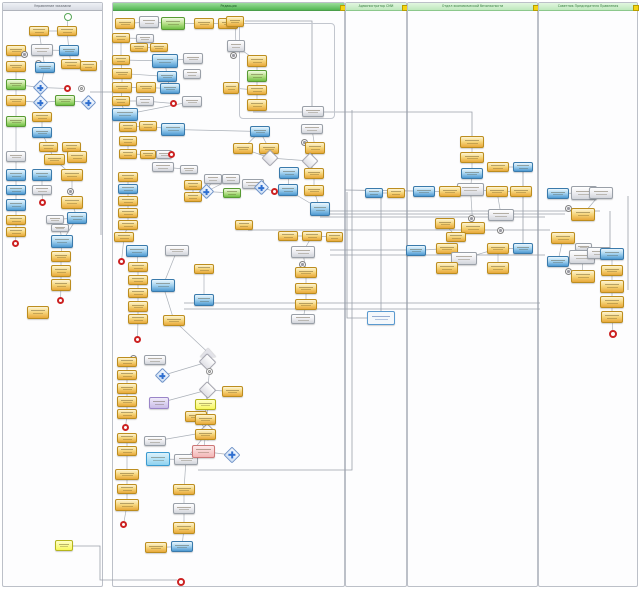 The image size is (640, 594). I want to click on task-node-cyan, so click(158, 459).